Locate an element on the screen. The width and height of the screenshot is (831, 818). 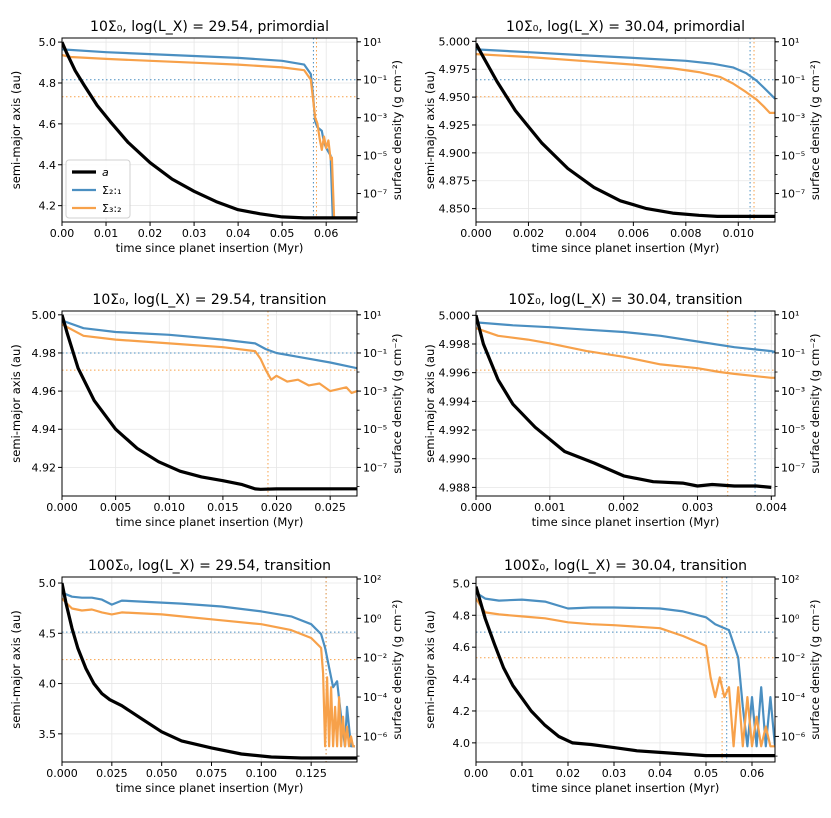
x-tick-label: 0.03 is located at coordinates (614, 773).